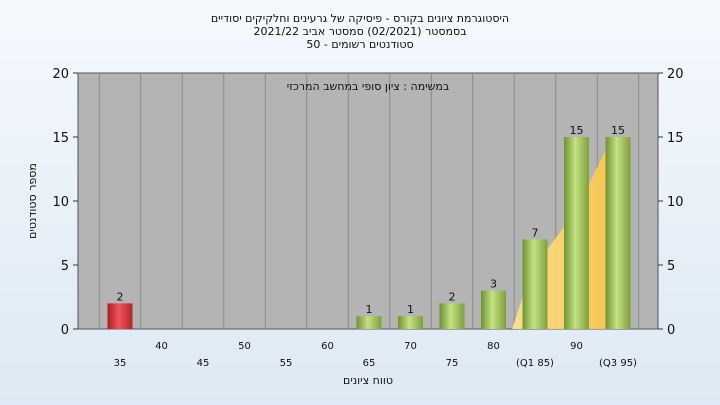 This screenshot has height=405, width=720. Describe the element at coordinates (60, 202) in the screenshot. I see `y-tick-label-left: 10` at that location.